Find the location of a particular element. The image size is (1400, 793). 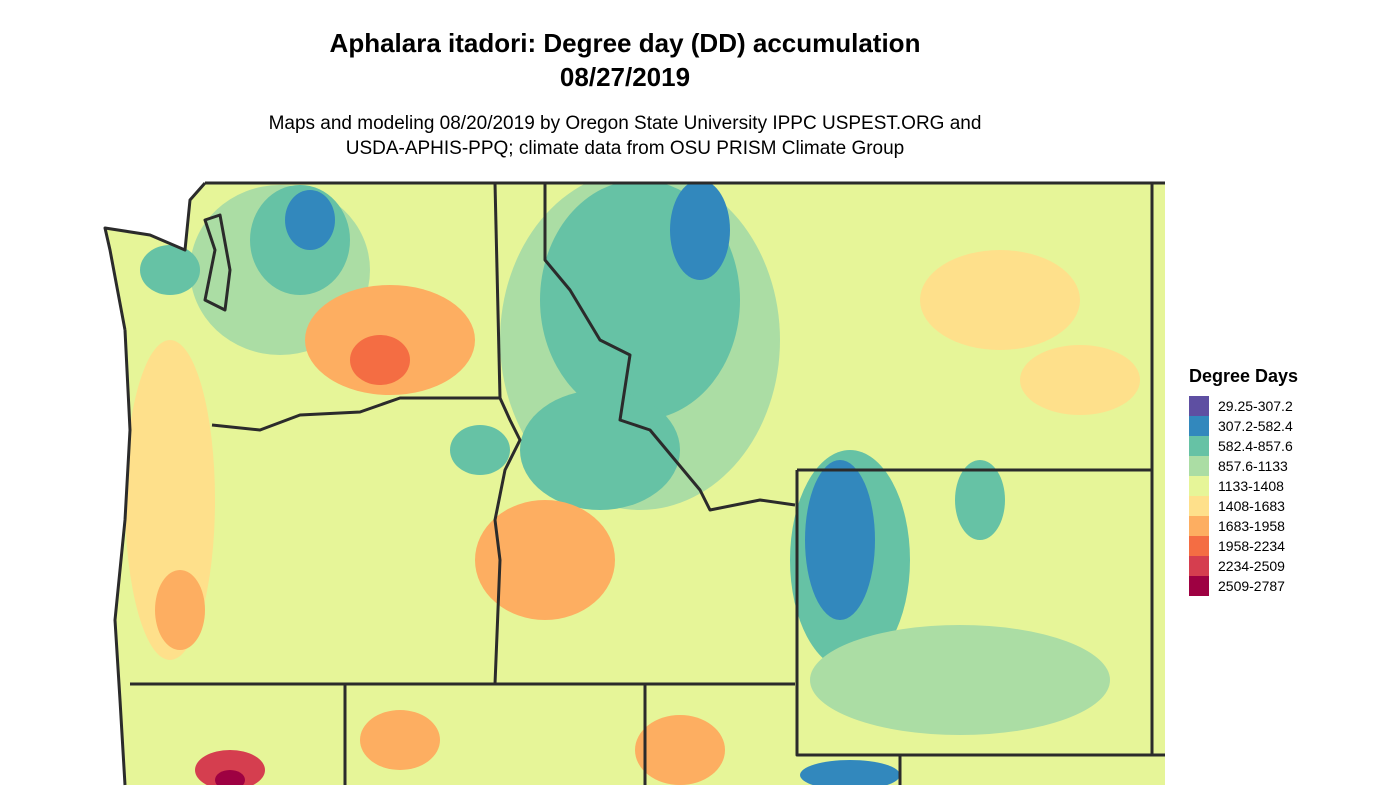

legend-label: 857.6-1133 is located at coordinates (1253, 466).